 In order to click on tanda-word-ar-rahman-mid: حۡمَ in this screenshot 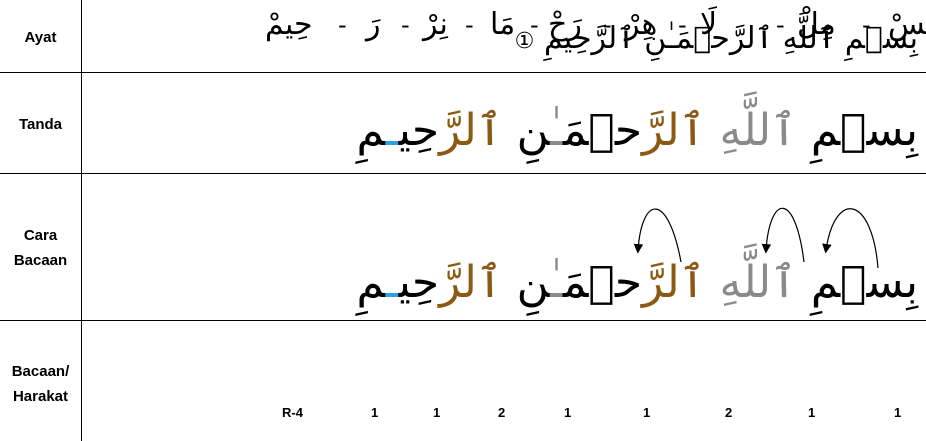, I will do `click(602, 130)`.